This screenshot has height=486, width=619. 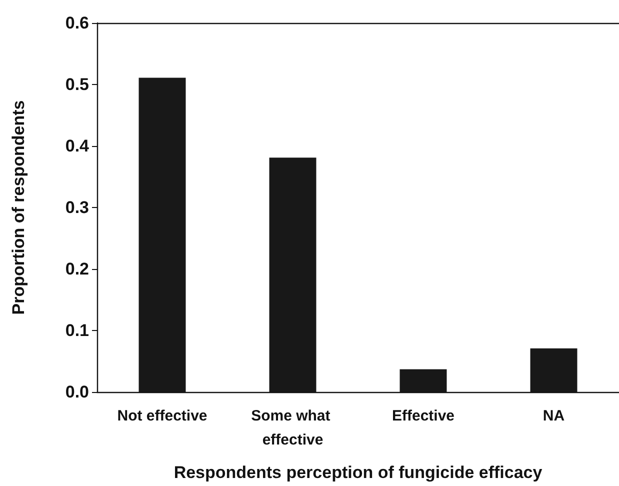 I want to click on x-tick-label: Not effective, so click(x=162, y=416).